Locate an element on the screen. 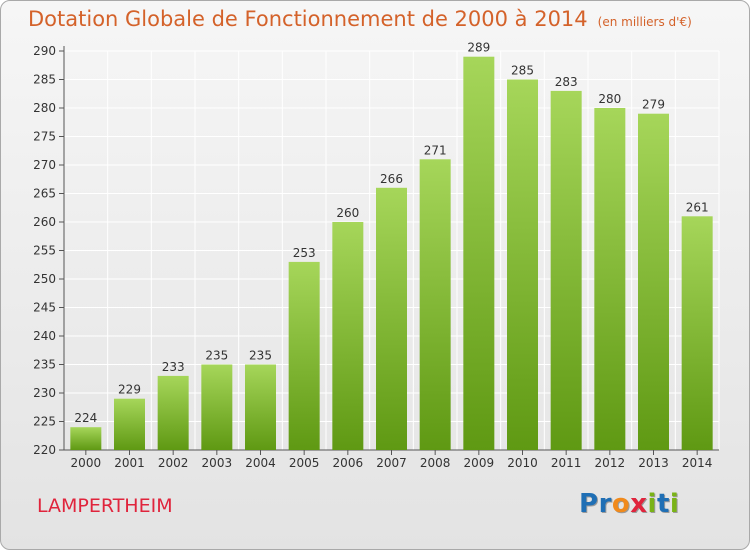 Image resolution: width=750 pixels, height=550 pixels. logo-letter: P is located at coordinates (589, 504).